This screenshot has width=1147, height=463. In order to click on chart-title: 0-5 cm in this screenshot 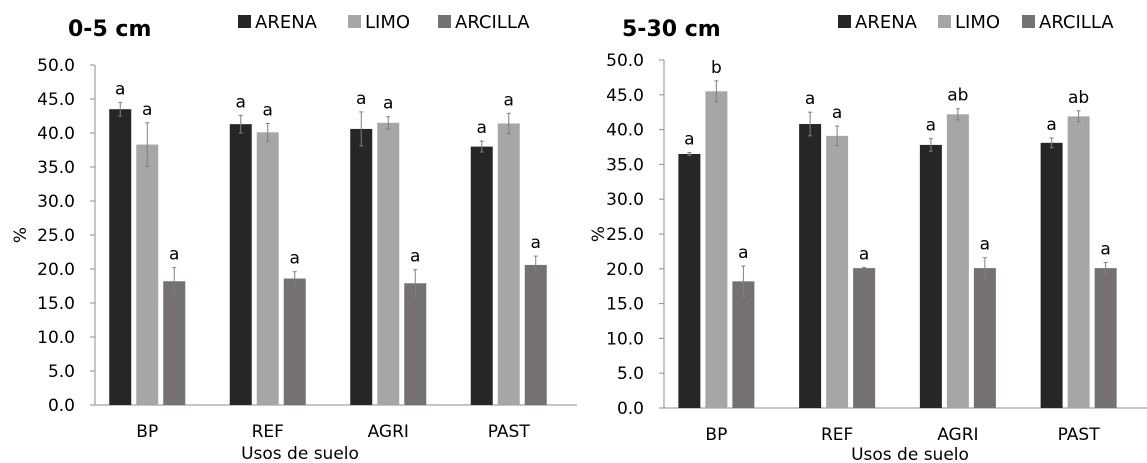, I will do `click(109, 29)`.